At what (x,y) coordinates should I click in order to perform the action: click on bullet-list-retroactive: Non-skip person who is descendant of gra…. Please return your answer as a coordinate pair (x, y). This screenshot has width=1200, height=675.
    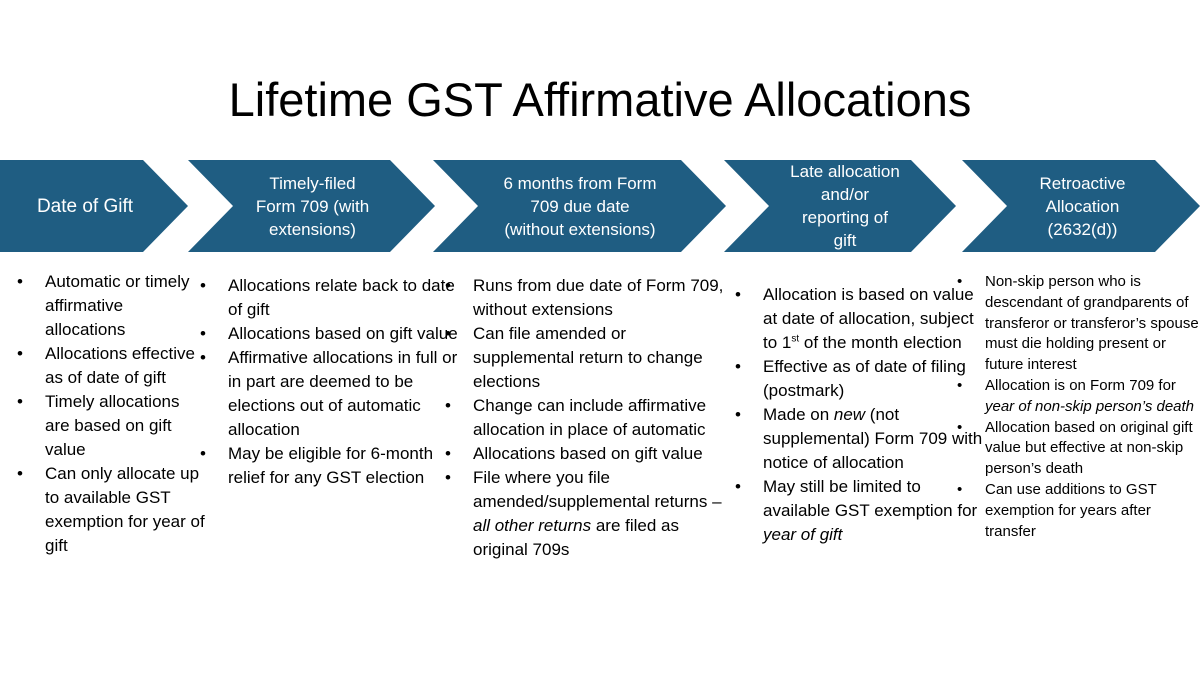
    Looking at the image, I should click on (1078, 407).